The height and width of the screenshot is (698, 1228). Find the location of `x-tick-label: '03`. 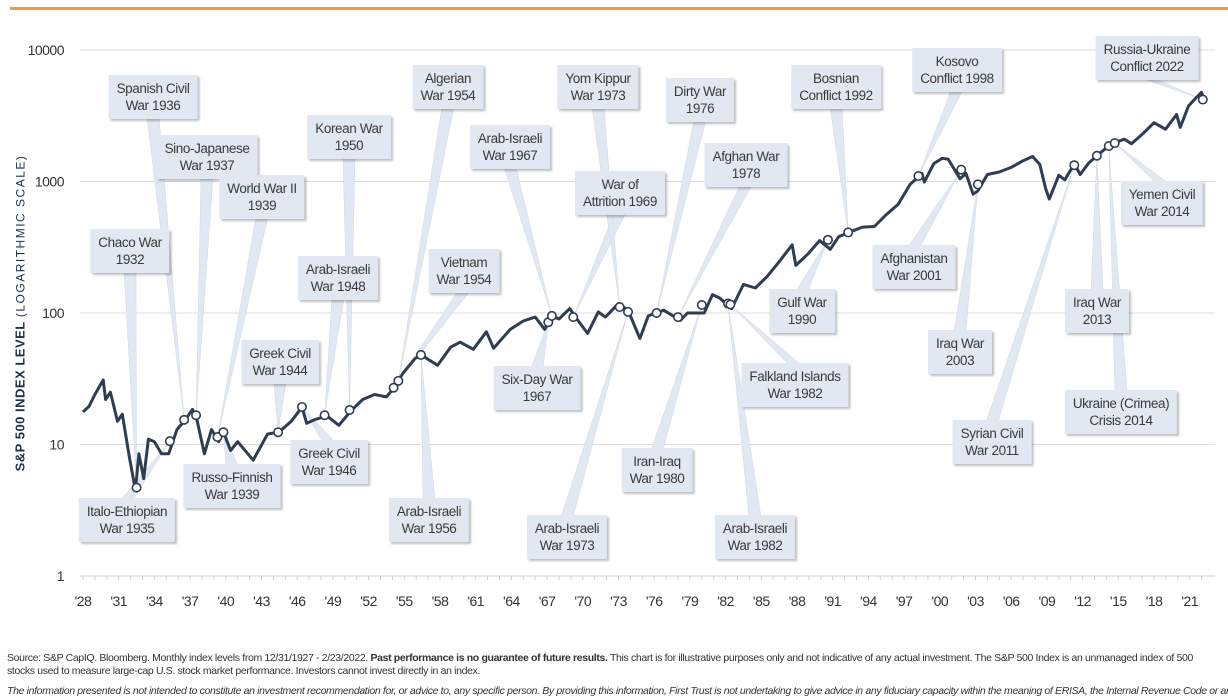

x-tick-label: '03 is located at coordinates (975, 601).